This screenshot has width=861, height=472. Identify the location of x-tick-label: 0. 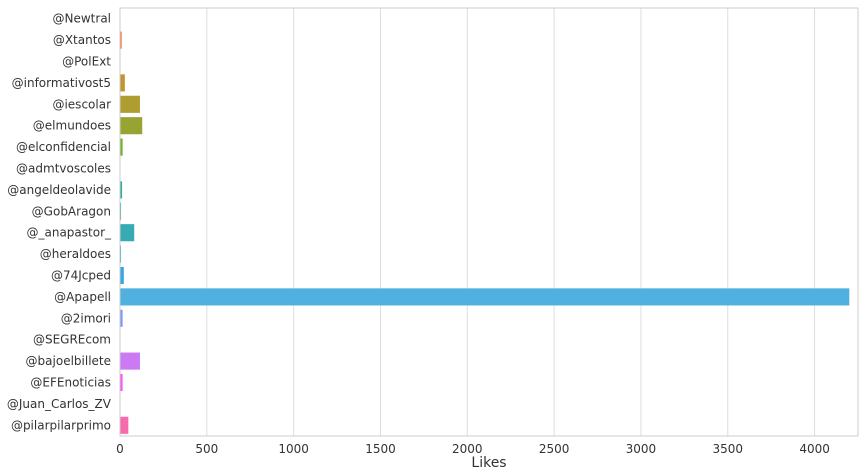
(120, 449).